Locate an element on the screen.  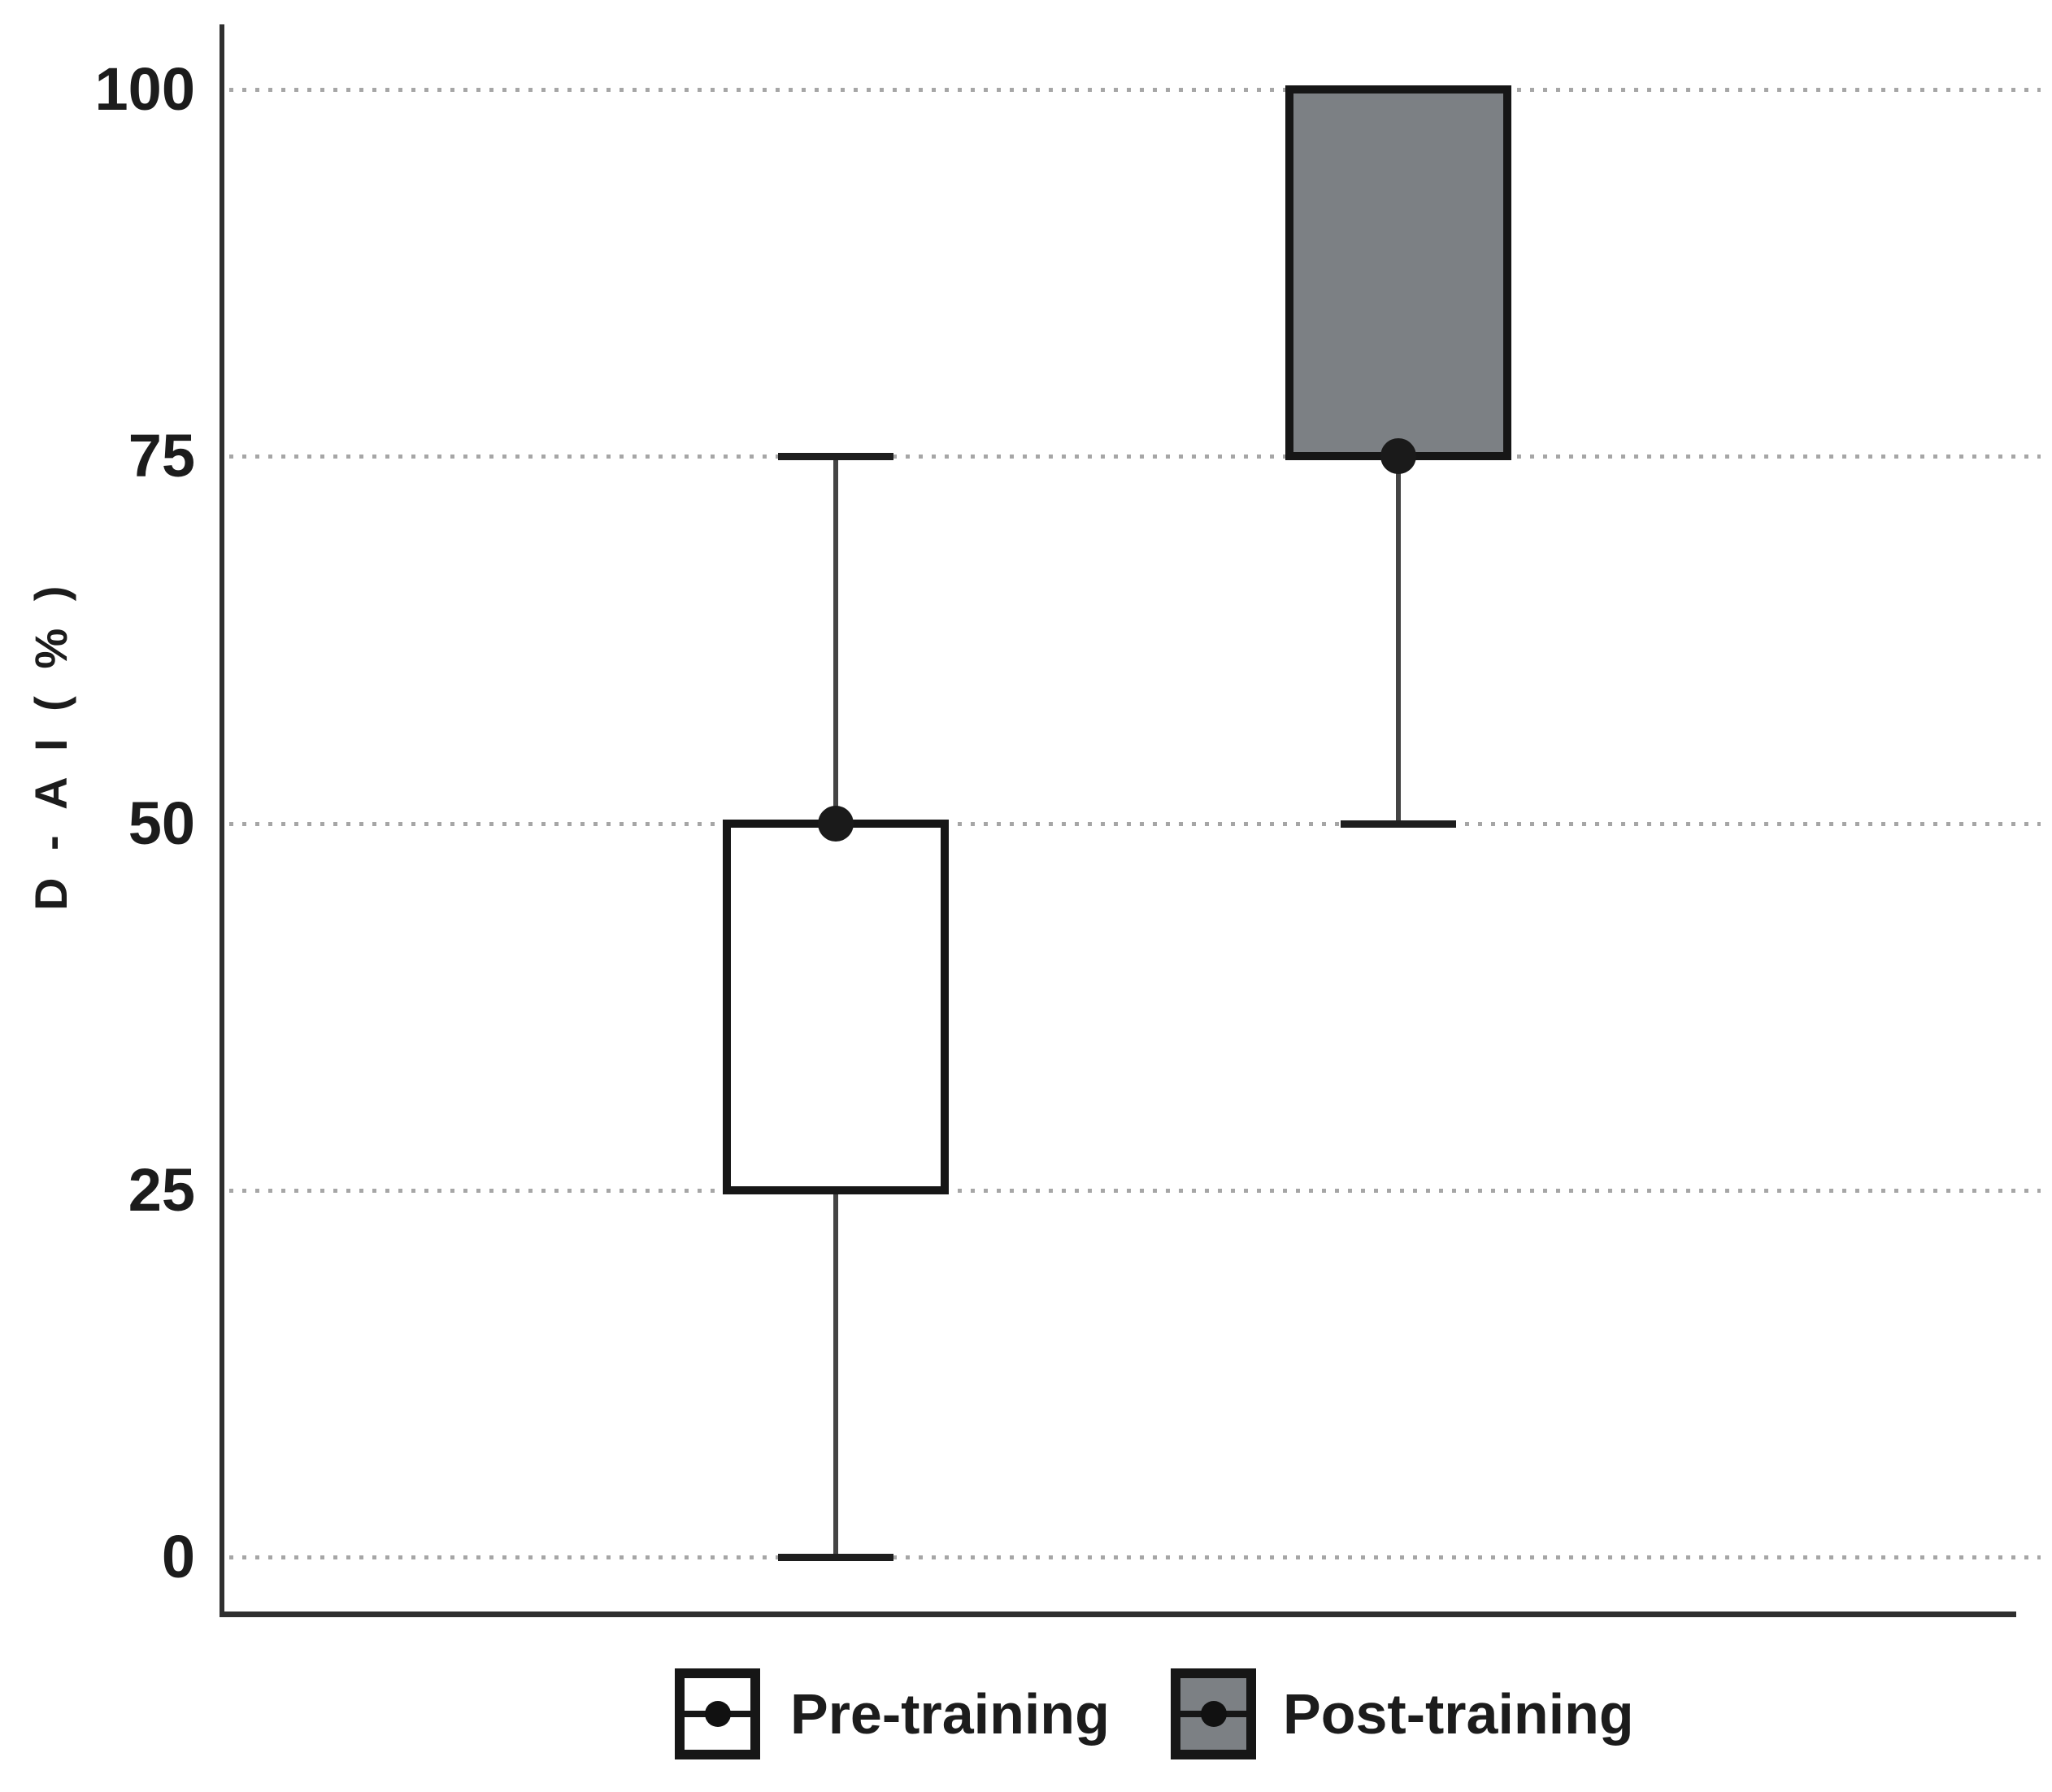
whisker-line-upper-pre-training is located at coordinates (836, 638).